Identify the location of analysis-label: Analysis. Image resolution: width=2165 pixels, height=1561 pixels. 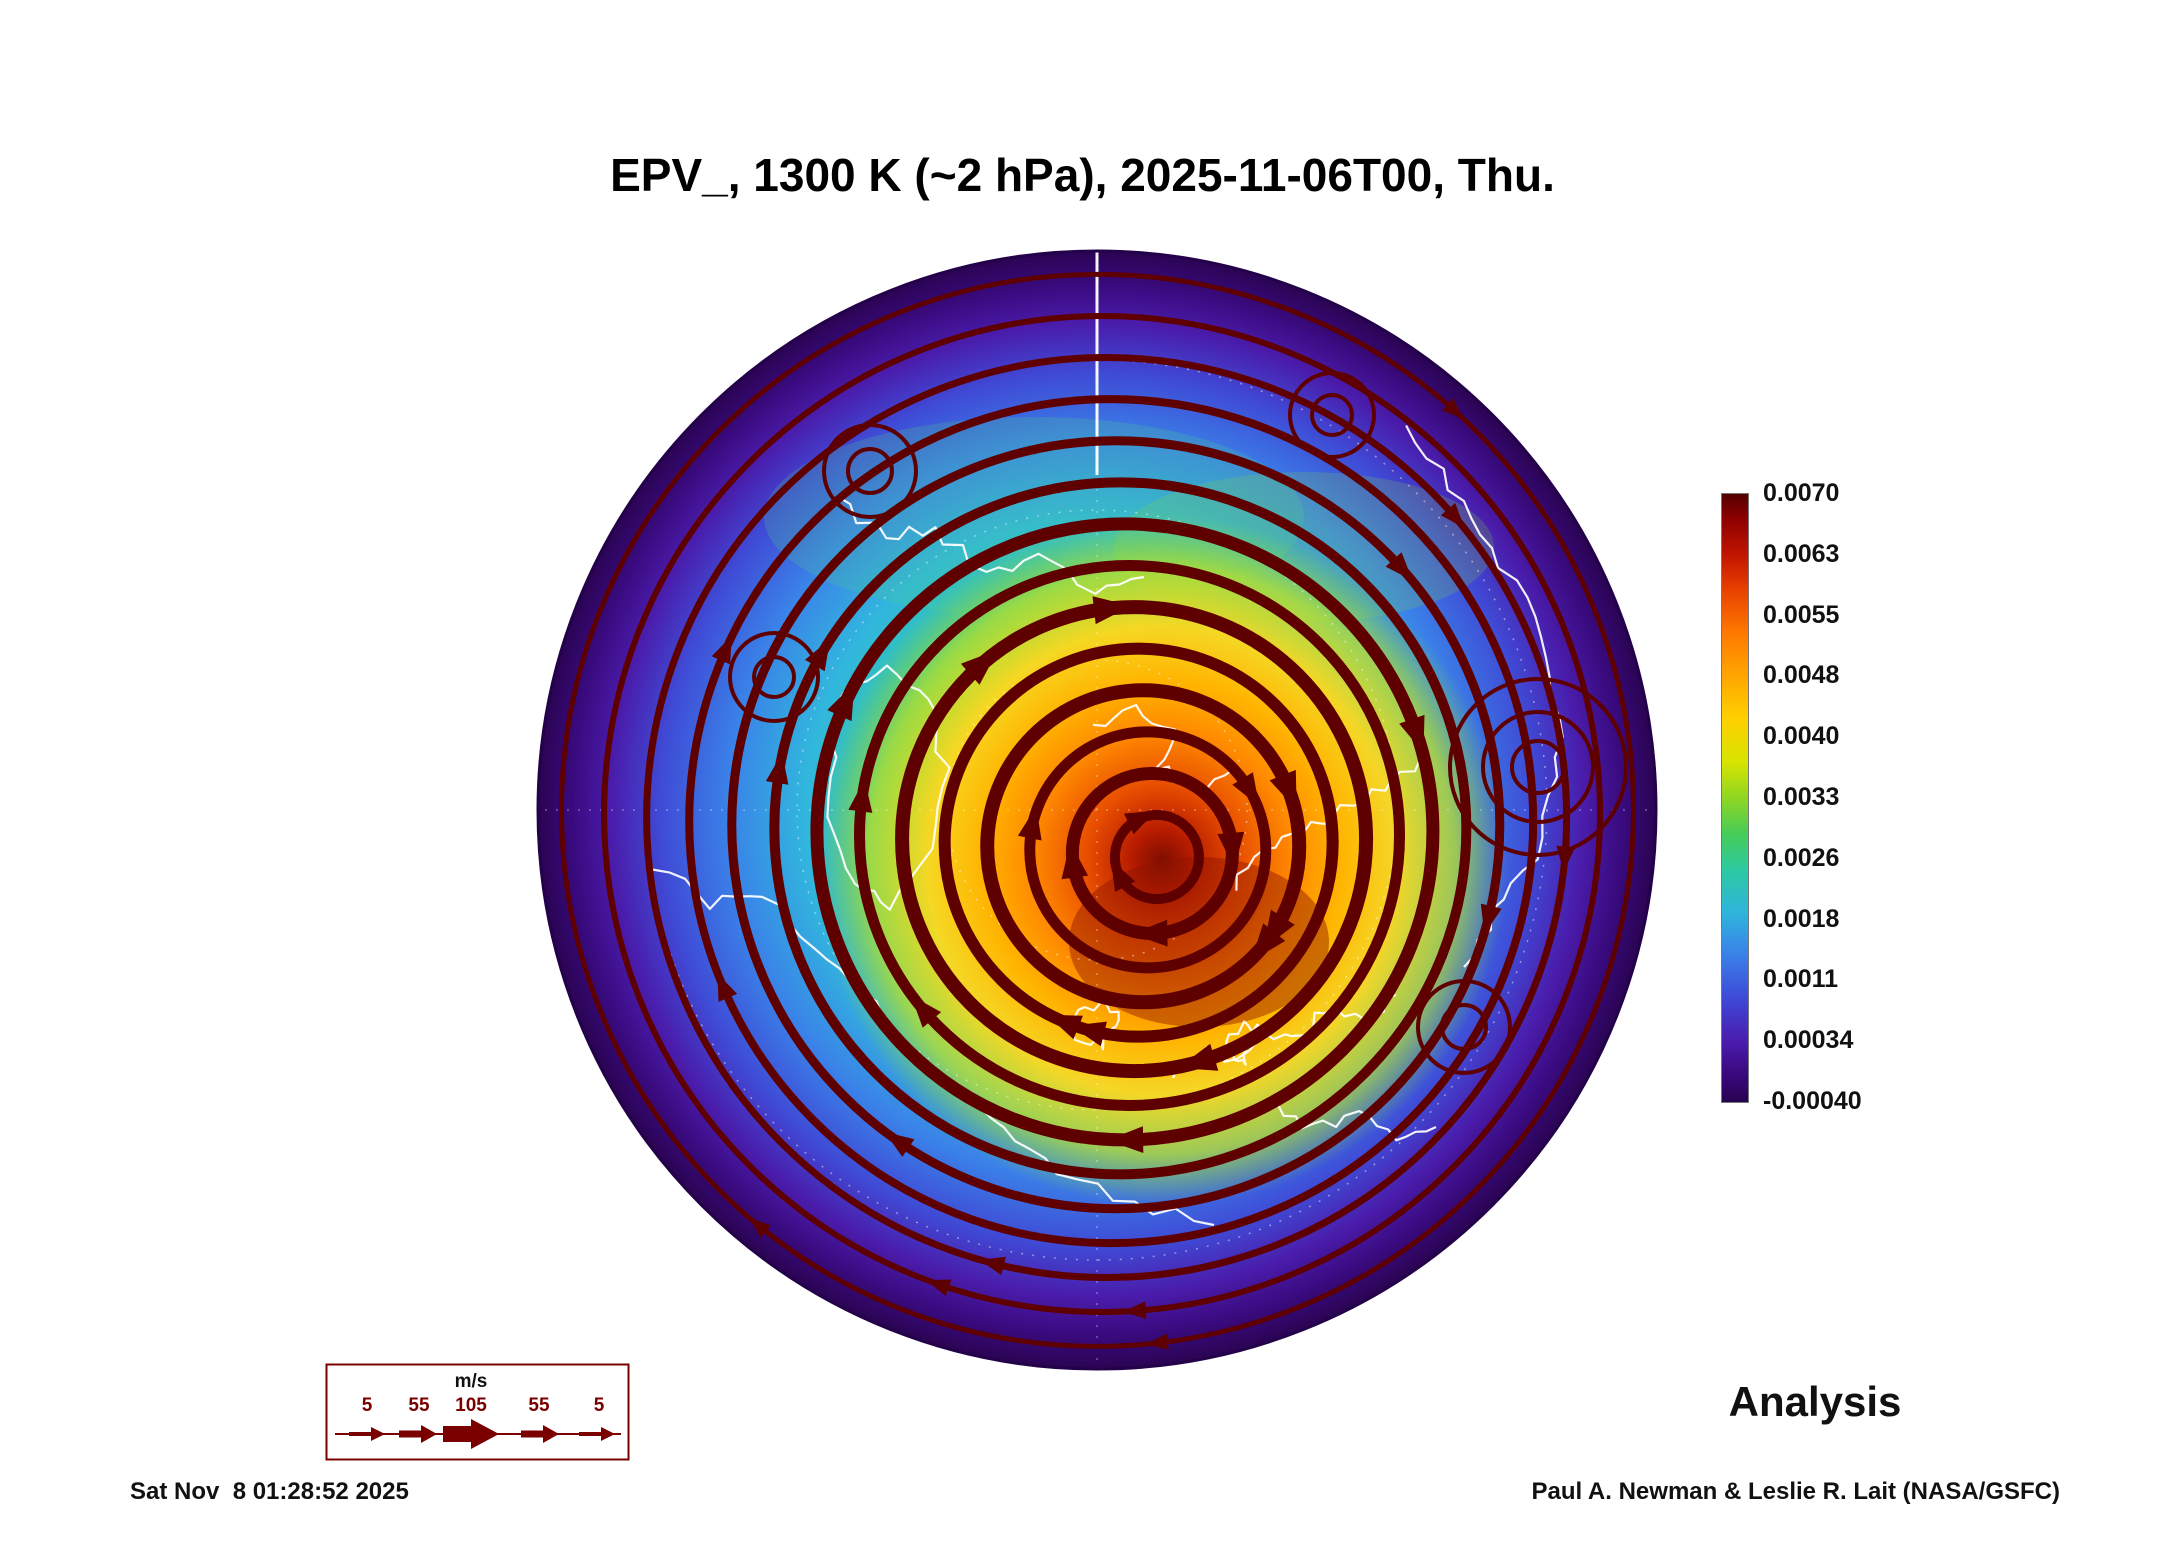
(1815, 1401).